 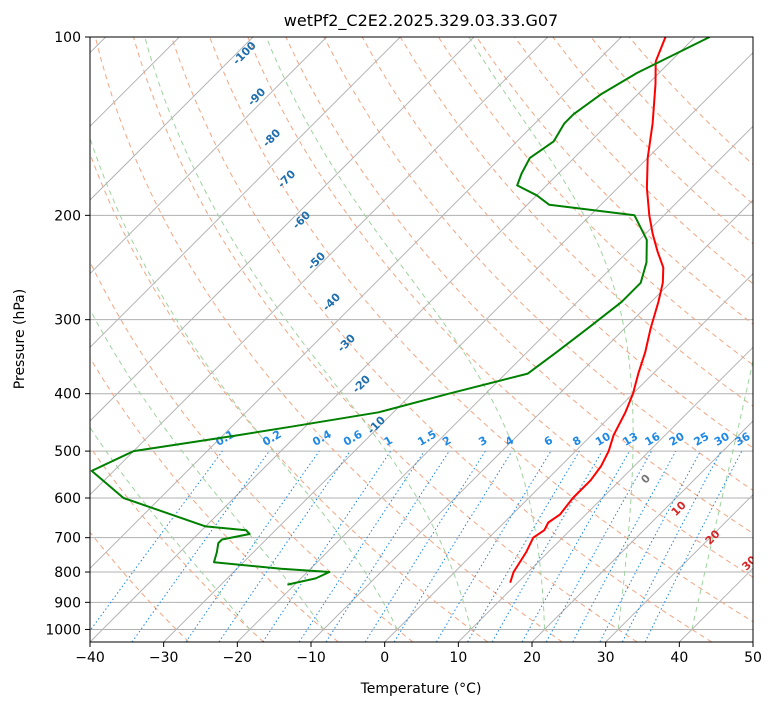 What do you see at coordinates (67, 603) in the screenshot?
I see `y-tick-label: 900` at bounding box center [67, 603].